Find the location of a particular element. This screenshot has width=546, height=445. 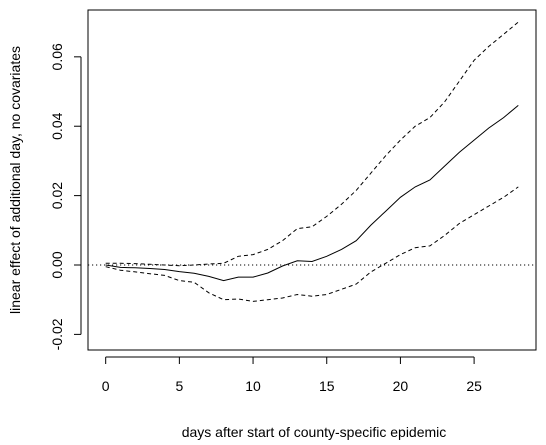

x-axis: 0 5 10 15 20 25 is located at coordinates (292, 375).